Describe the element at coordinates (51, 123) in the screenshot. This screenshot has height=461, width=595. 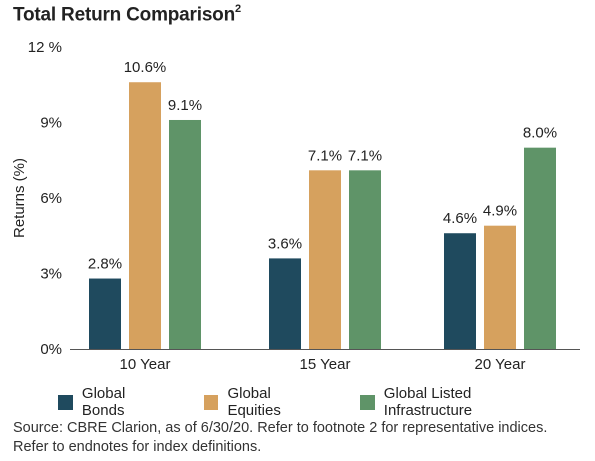
I see `y-tick-label: 9%` at that location.